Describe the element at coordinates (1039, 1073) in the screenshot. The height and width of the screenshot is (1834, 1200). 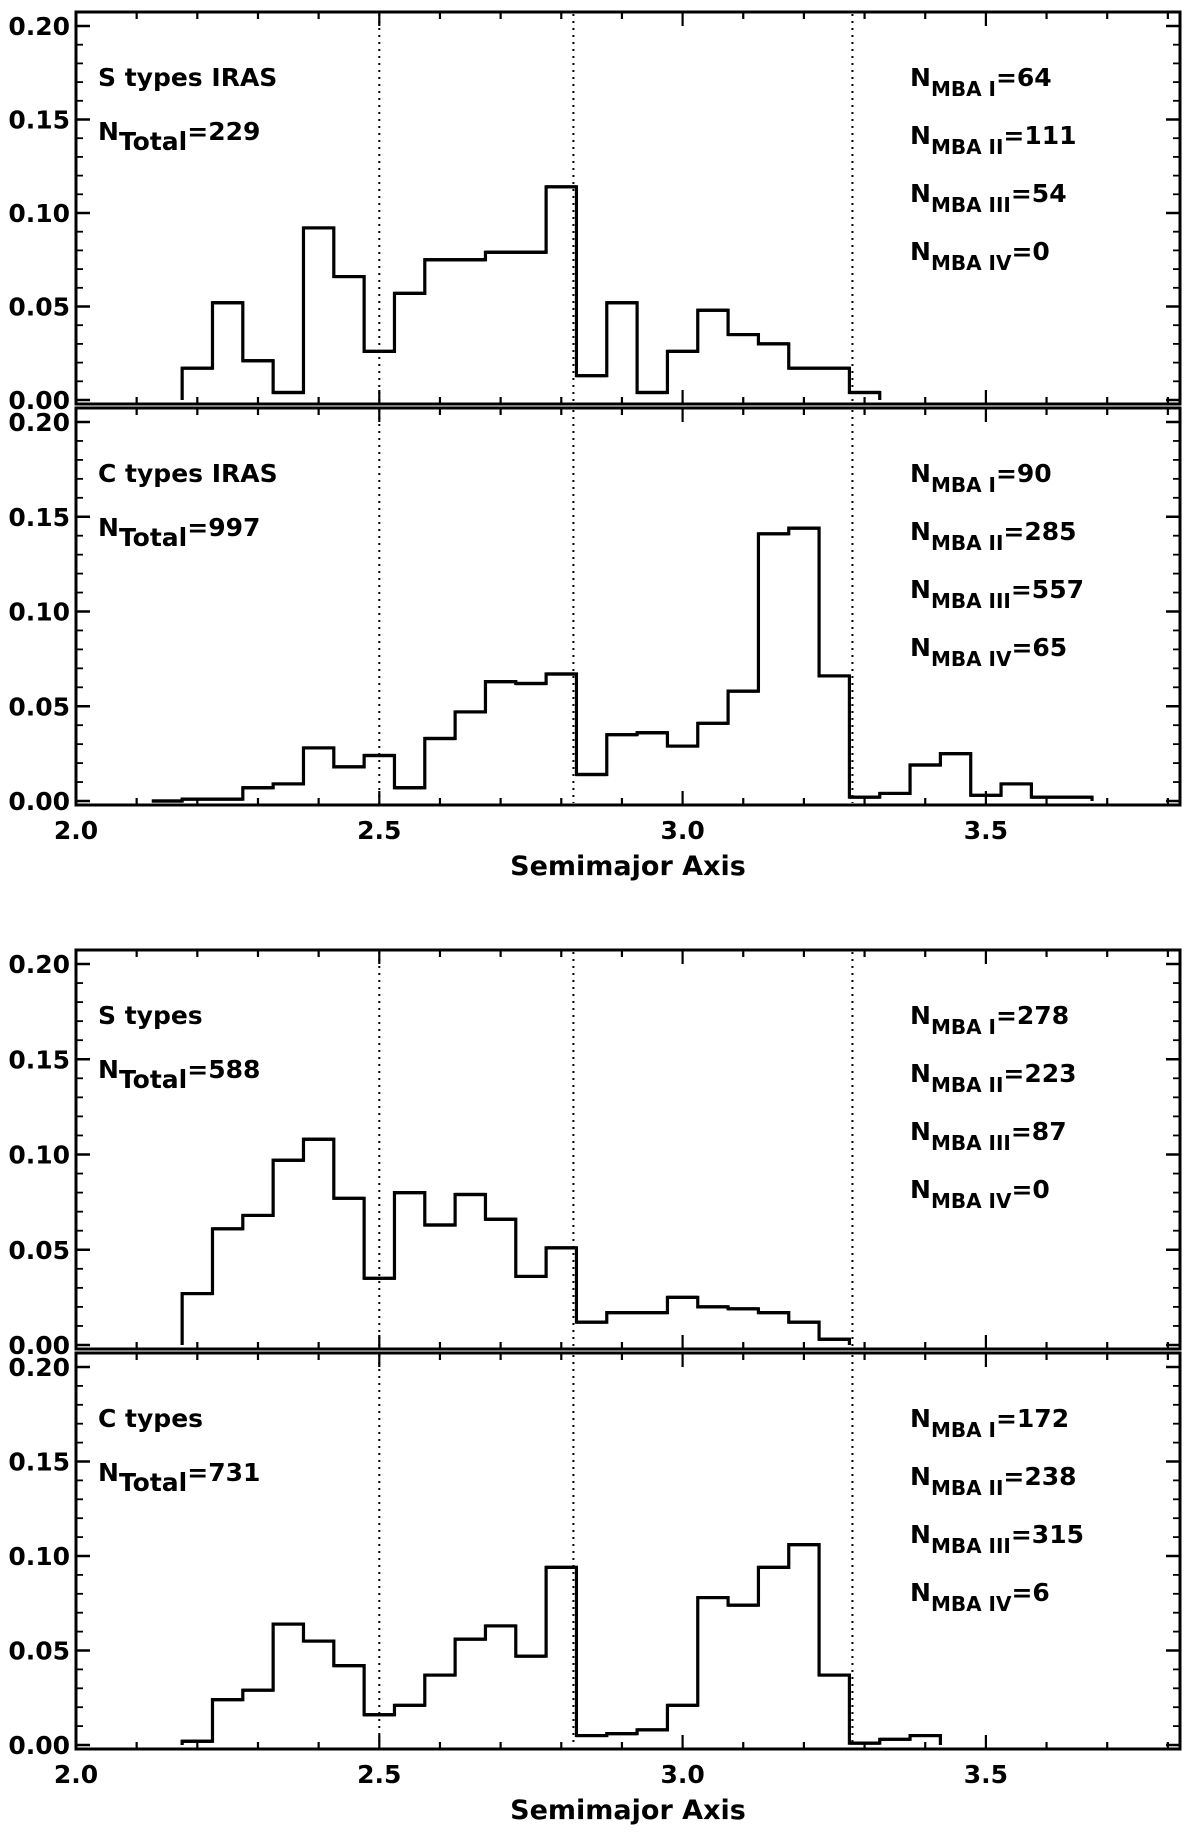
I see `region-value: =223` at that location.